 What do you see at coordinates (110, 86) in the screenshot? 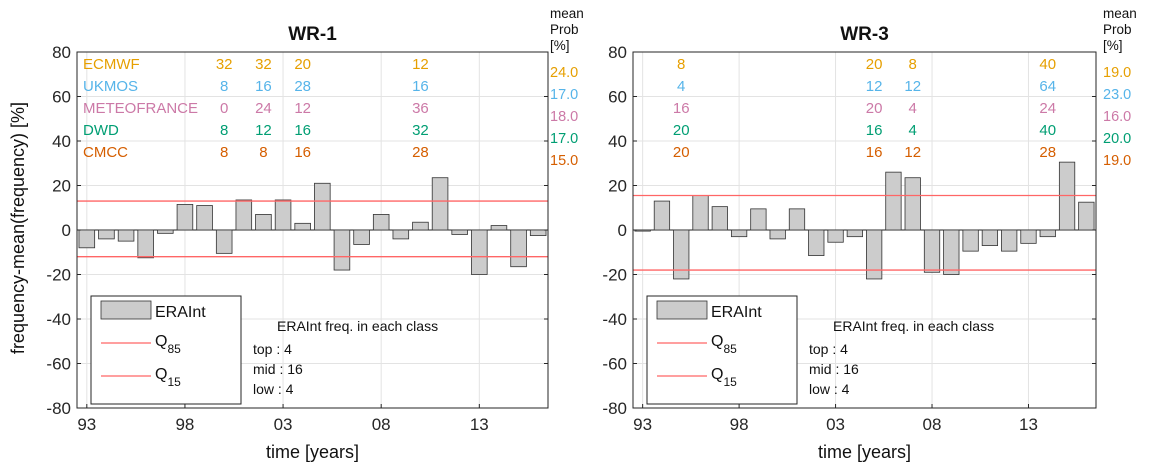
I see `model-name-ukmos: UKMOS` at bounding box center [110, 86].